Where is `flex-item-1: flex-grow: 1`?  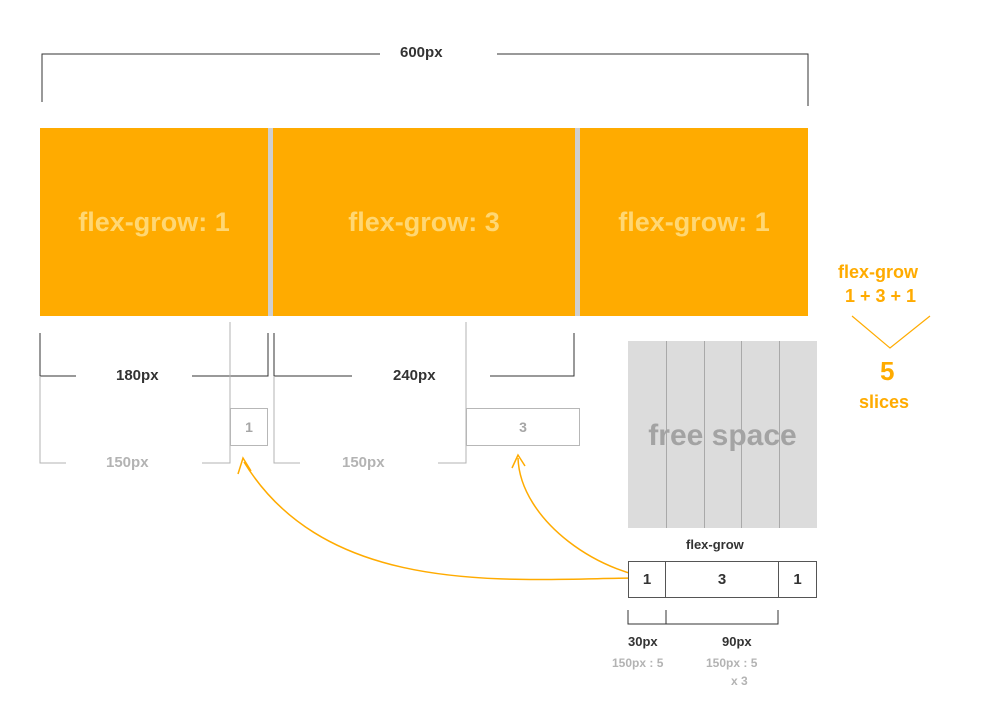
flex-item-1: flex-grow: 1 is located at coordinates (154, 222).